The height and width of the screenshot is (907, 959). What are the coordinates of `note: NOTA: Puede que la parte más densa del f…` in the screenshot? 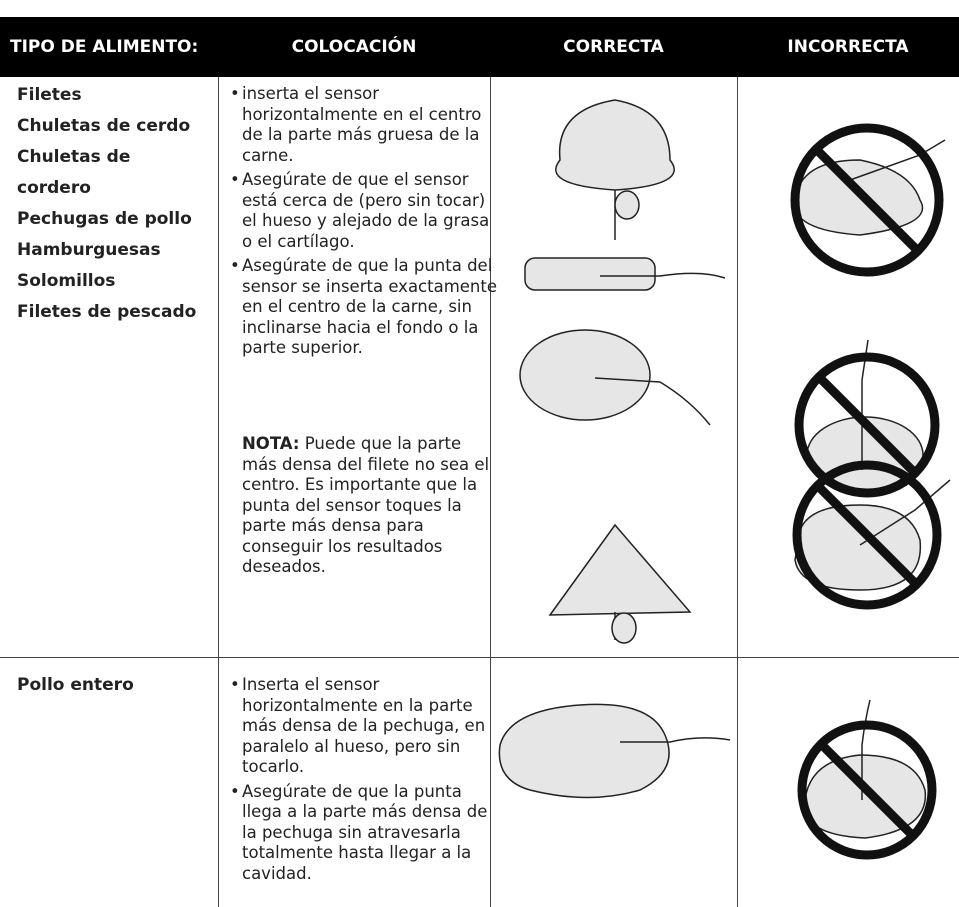 It's located at (366, 506).